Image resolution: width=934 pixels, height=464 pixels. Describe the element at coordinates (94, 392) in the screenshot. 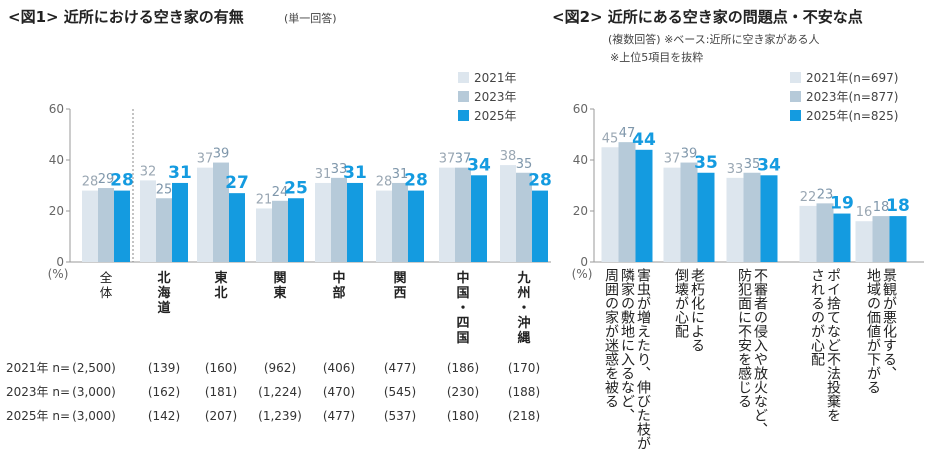

I see `n-value: (3,000)` at that location.